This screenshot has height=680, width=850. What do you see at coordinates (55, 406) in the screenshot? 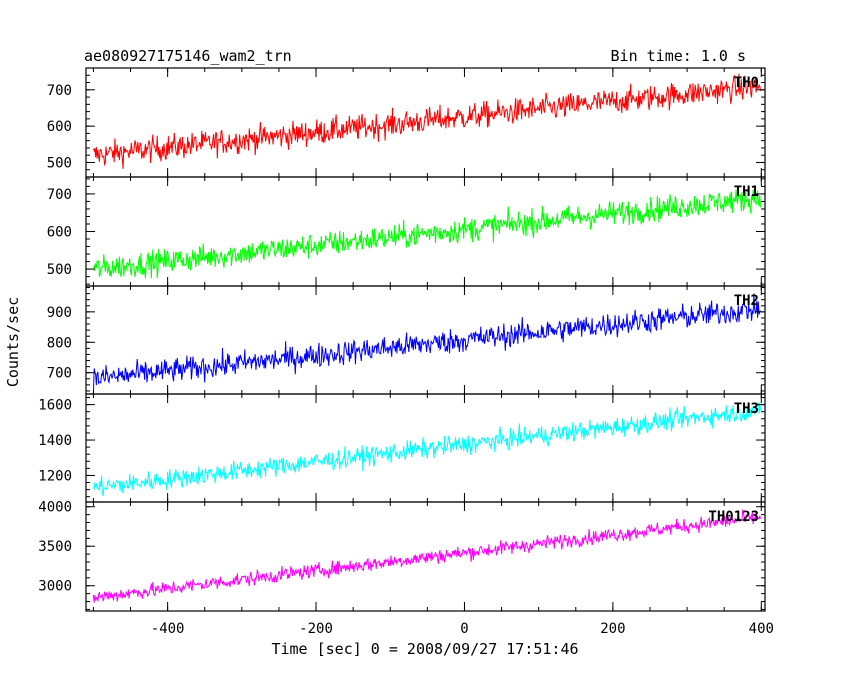
I see `y-tick-label: 1600` at bounding box center [55, 406].